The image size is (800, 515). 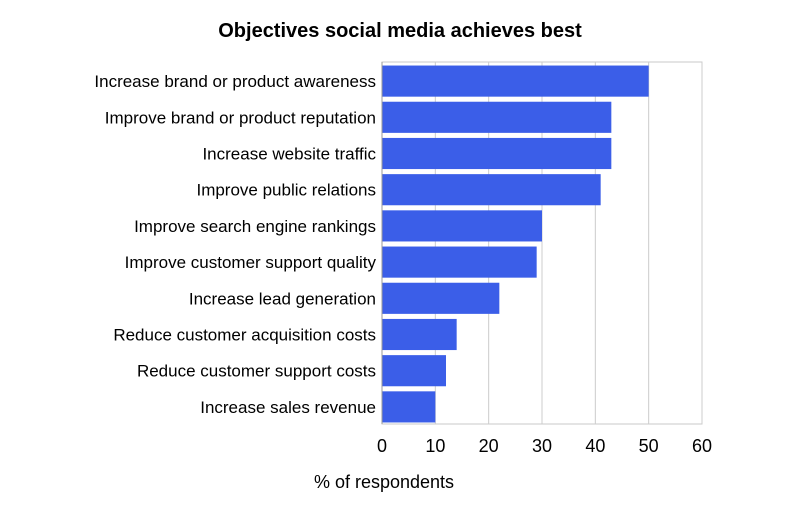 What do you see at coordinates (286, 190) in the screenshot?
I see `category-label: Improve public relations` at bounding box center [286, 190].